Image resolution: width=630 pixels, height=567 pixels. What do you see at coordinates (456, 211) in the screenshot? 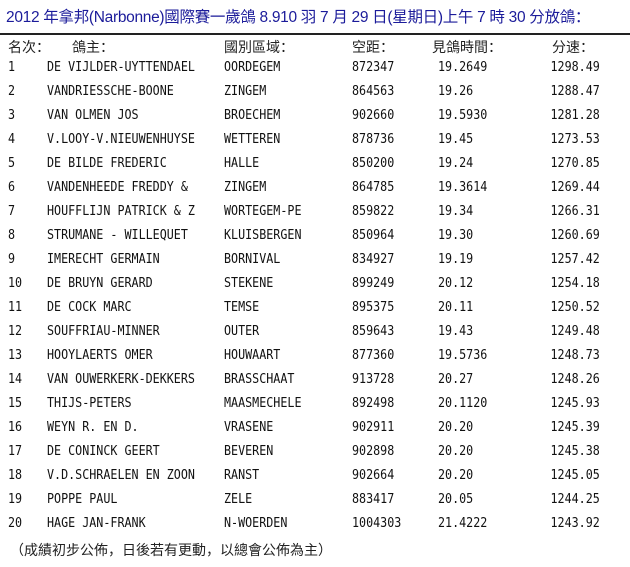
I see `cell-time: 19.34` at bounding box center [456, 211].